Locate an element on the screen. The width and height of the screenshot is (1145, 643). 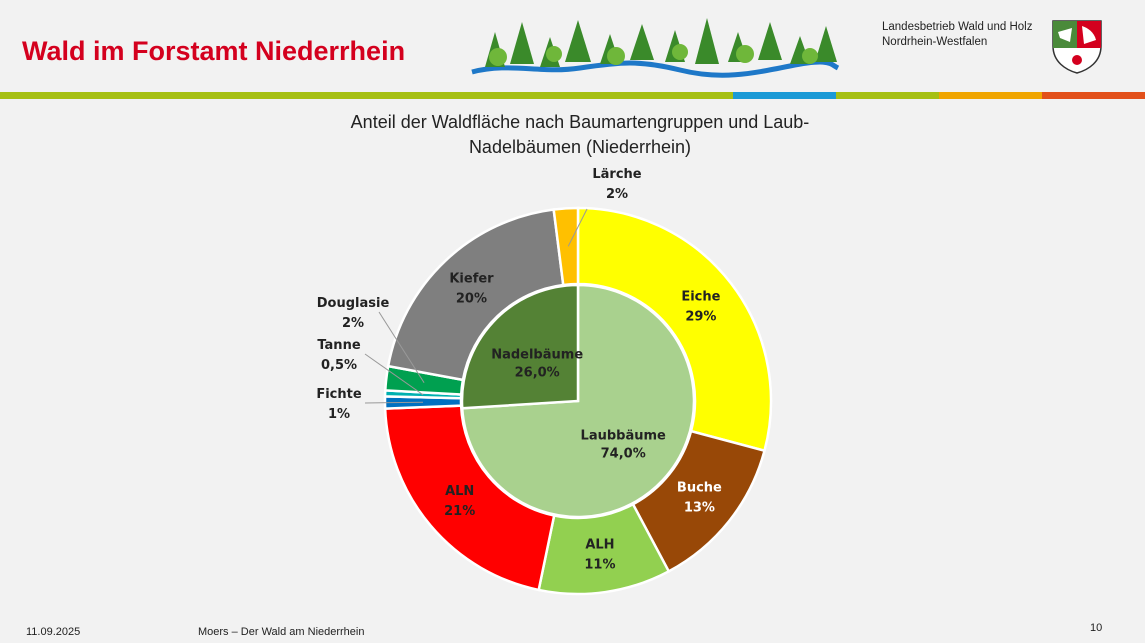
org-line-1: Landesbetrieb Wald und Holz is located at coordinates (957, 27).